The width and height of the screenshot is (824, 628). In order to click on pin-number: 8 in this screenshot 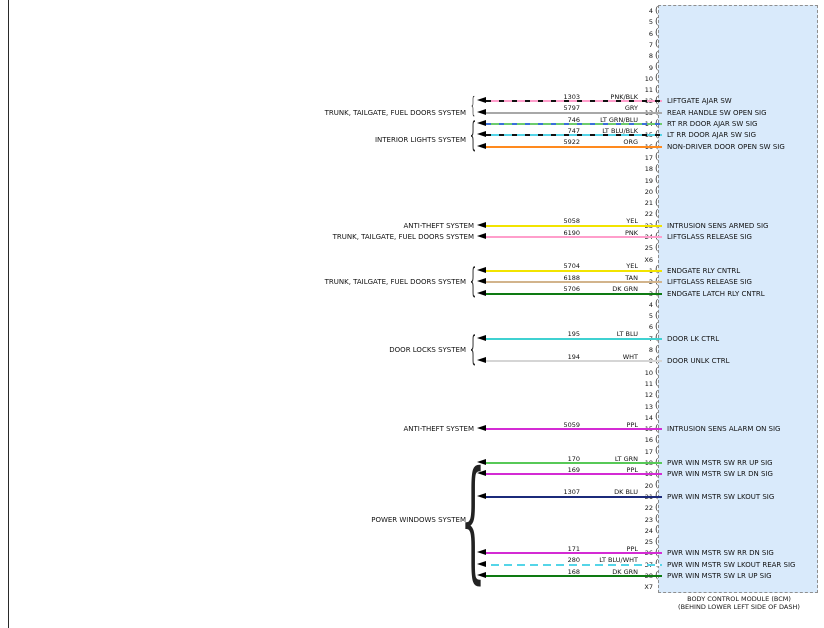, I will do `click(650, 56)`.